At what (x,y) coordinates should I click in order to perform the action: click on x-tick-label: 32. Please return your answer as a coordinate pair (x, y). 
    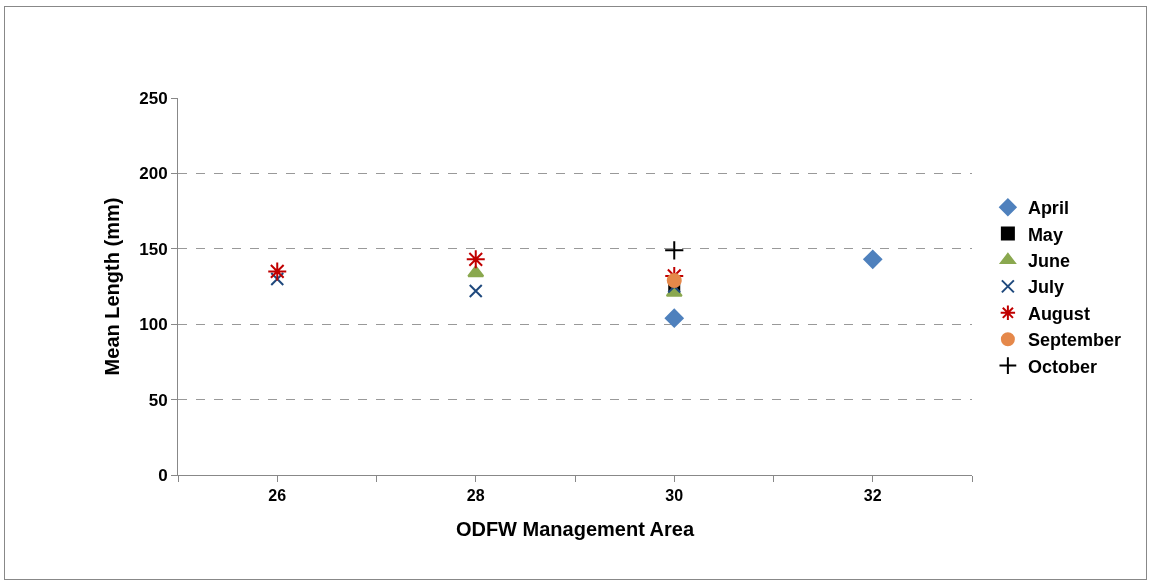
    Looking at the image, I should click on (872, 496).